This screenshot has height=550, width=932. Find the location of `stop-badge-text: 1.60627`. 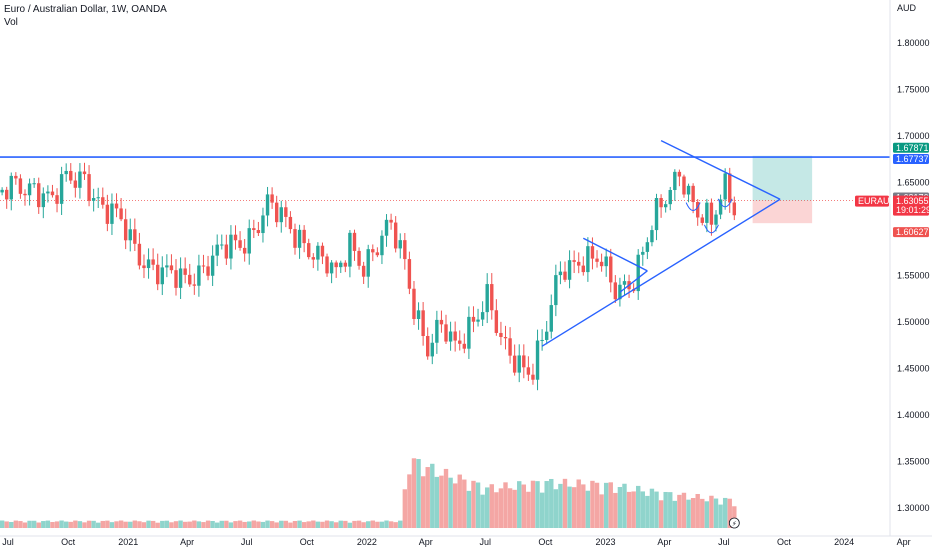

stop-badge-text: 1.60627 is located at coordinates (912, 232).